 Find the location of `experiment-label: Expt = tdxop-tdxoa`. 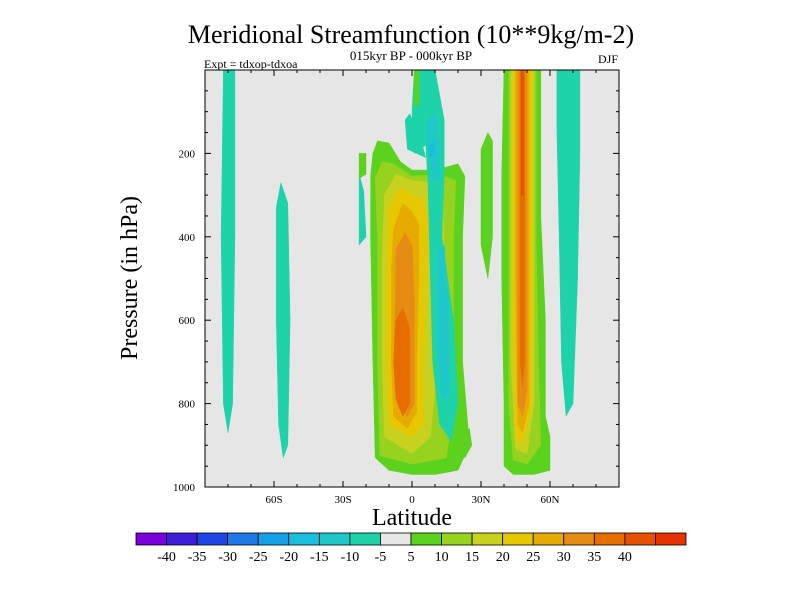

experiment-label: Expt = tdxop-tdxoa is located at coordinates (251, 64).